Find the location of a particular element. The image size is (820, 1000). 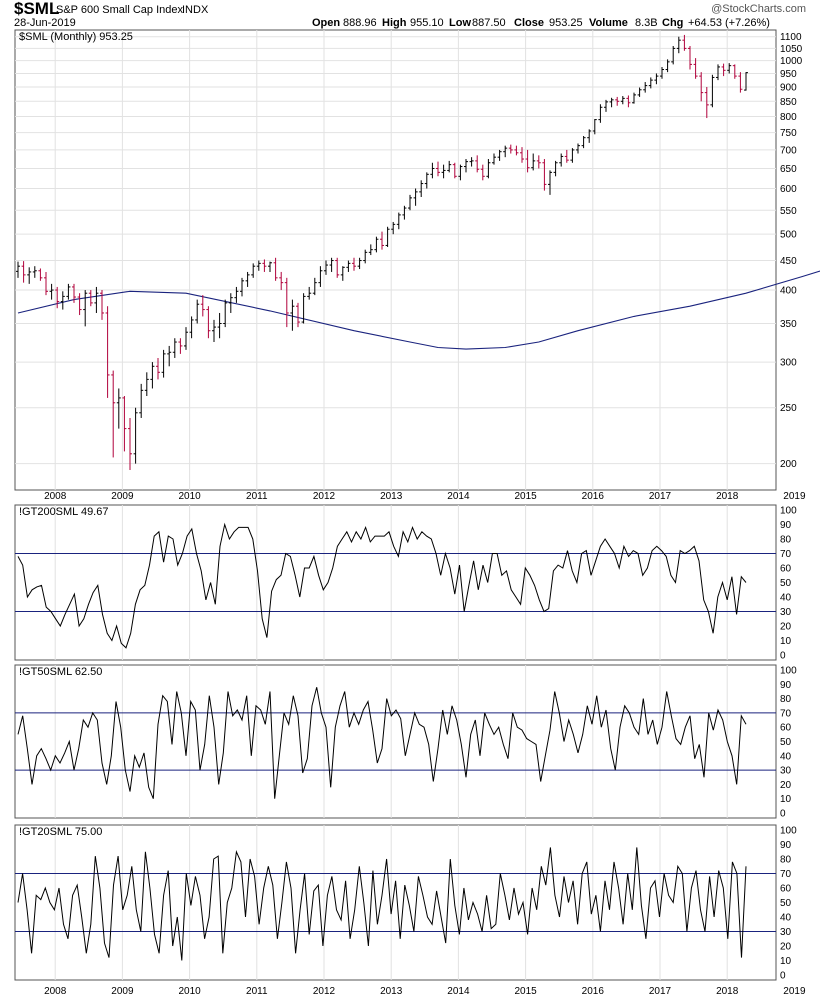

y-tick-label: 900 is located at coordinates (788, 87).